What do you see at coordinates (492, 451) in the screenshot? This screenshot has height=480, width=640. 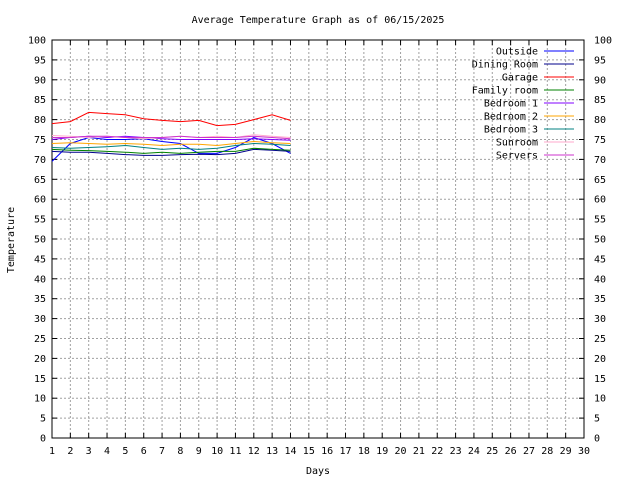 I see `x-tick-label: 25` at bounding box center [492, 451].